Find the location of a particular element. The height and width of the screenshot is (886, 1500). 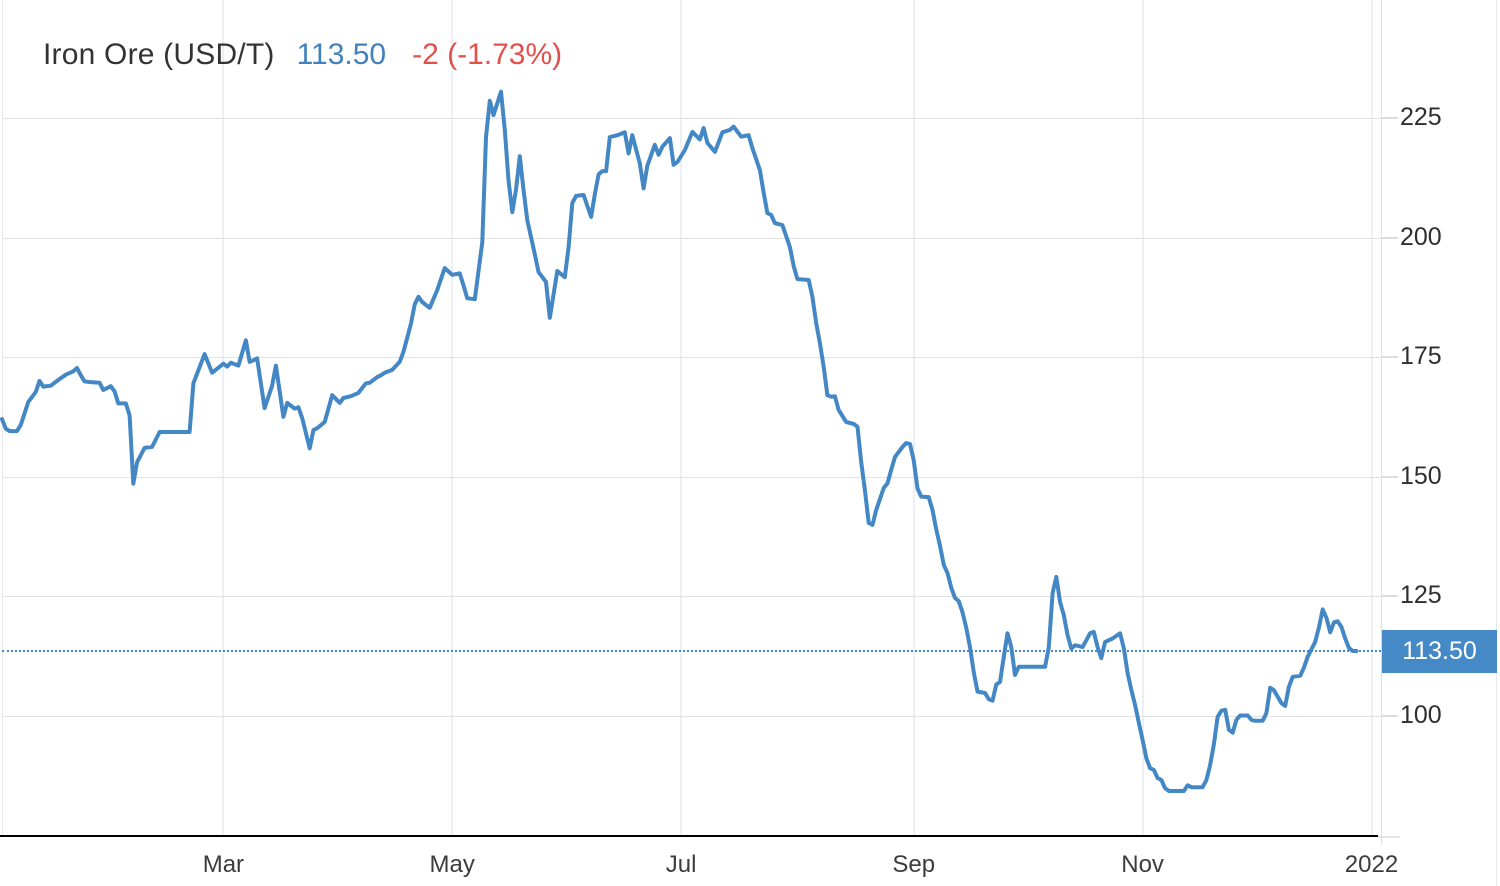

x-axis-label-Nov: Nov is located at coordinates (1142, 864).